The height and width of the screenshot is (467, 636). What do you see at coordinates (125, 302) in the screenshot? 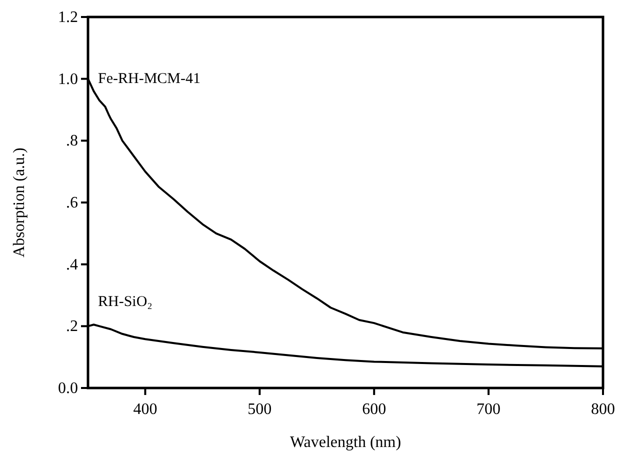
I see `series-label: RH-SiO₂` at bounding box center [125, 302].